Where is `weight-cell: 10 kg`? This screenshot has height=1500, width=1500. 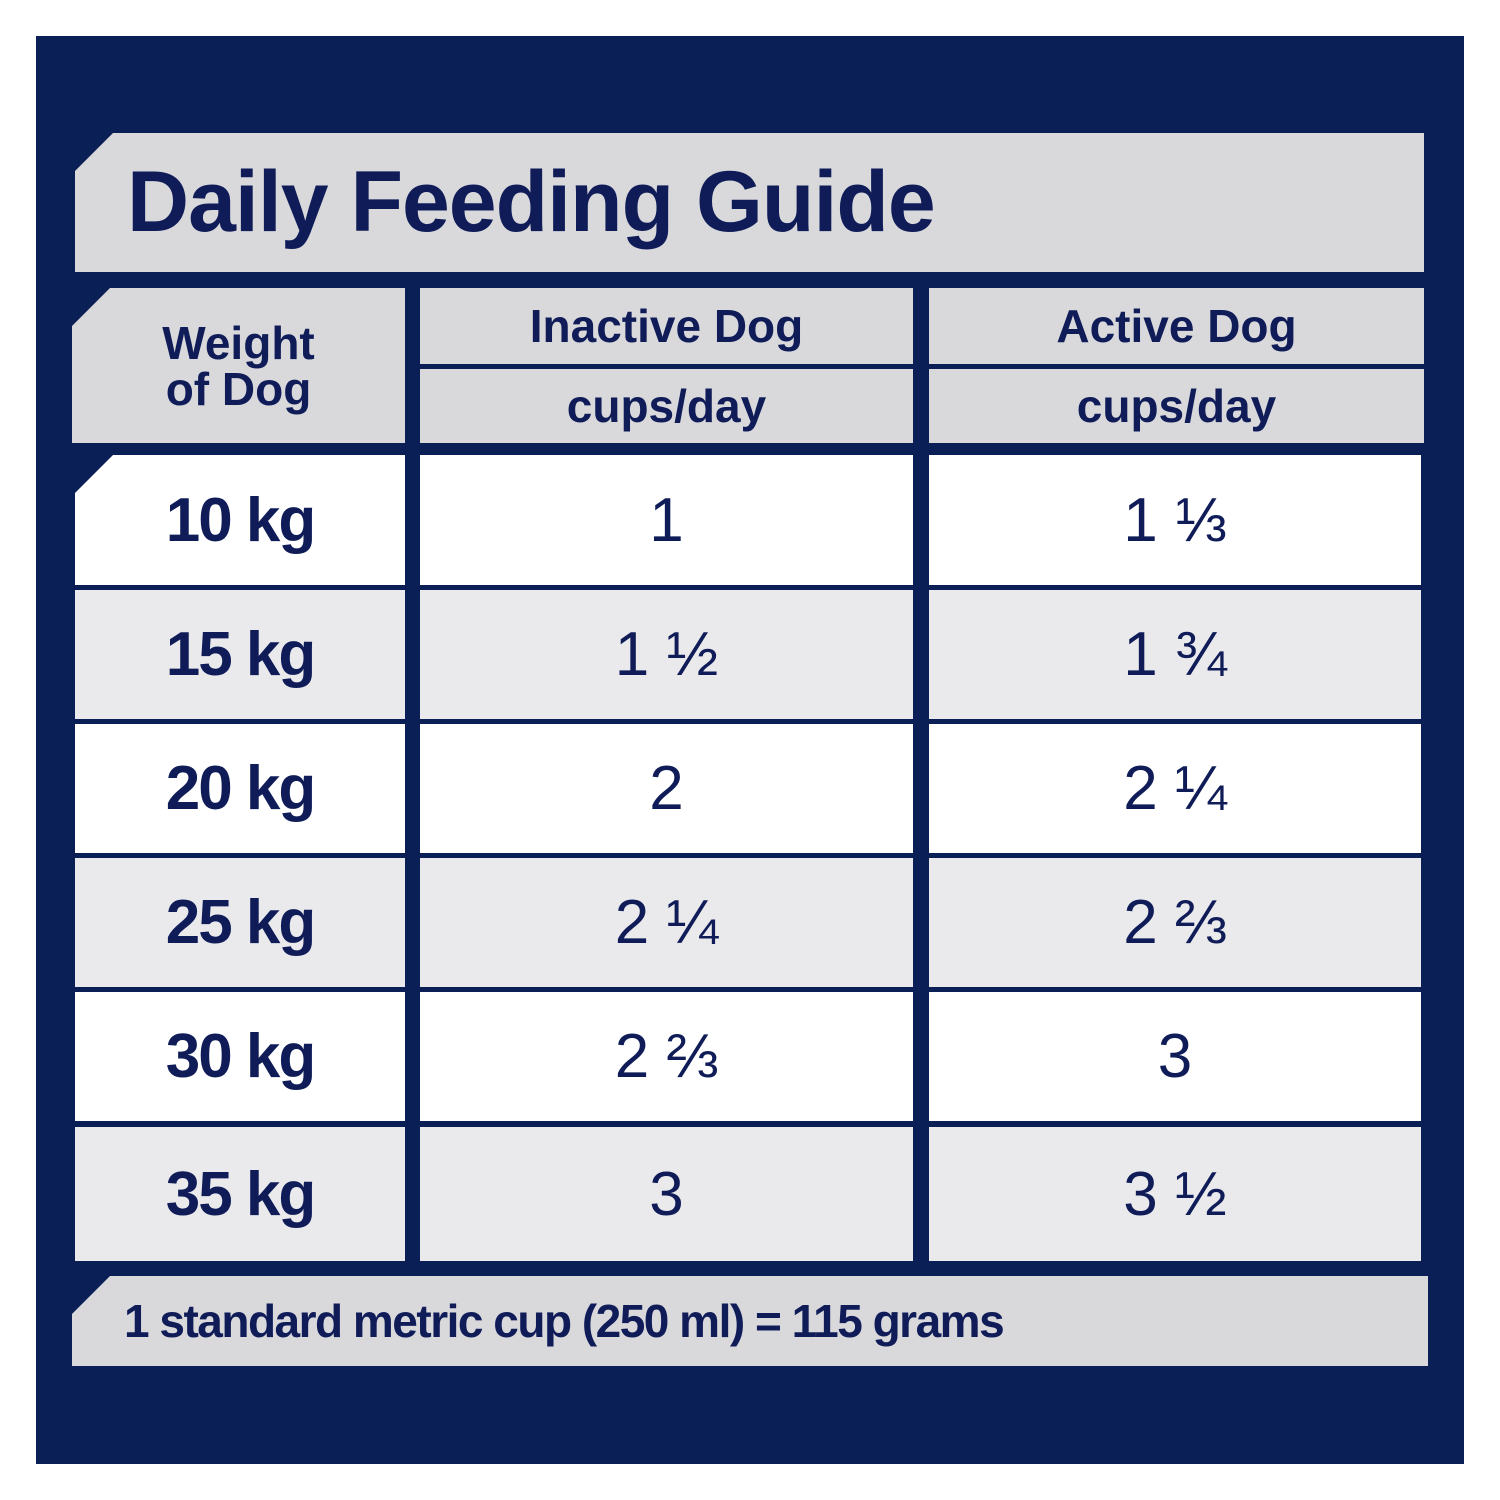 weight-cell: 10 kg is located at coordinates (240, 520).